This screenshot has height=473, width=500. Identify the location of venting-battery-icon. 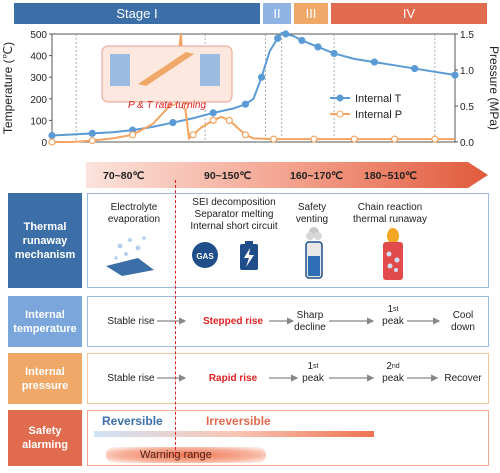
(314, 253).